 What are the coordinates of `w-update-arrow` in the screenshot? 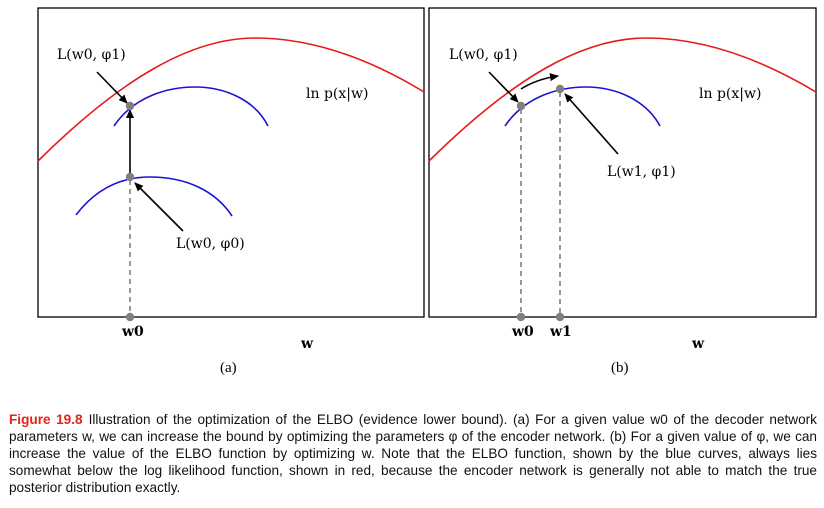 It's located at (539, 81).